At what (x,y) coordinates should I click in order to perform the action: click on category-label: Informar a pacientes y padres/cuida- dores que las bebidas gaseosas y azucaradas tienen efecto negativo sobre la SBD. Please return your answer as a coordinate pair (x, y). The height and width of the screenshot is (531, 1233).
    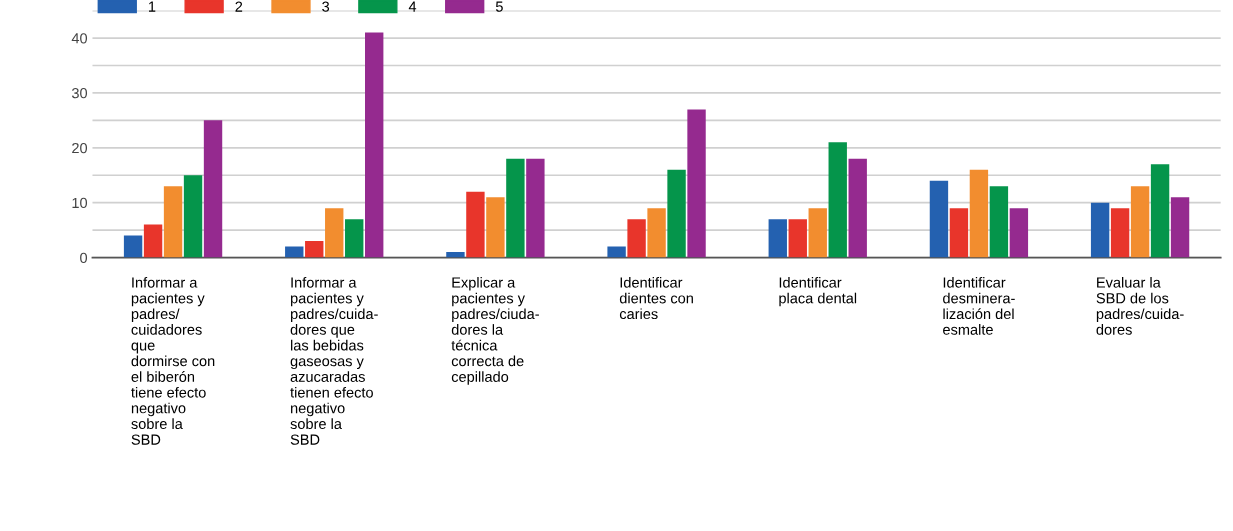
    Looking at the image, I should click on (334, 361).